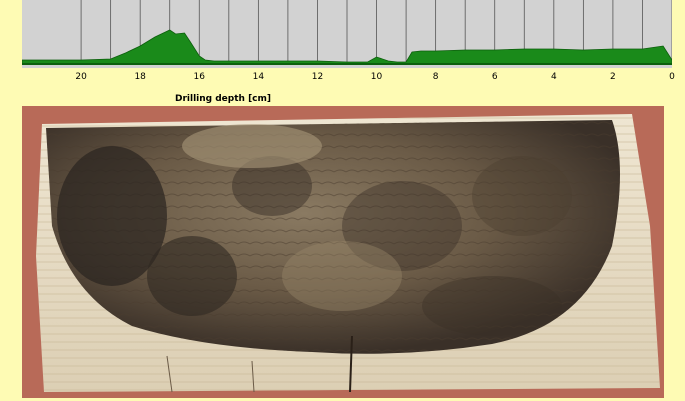 This screenshot has width=685, height=401. What do you see at coordinates (613, 77) in the screenshot?
I see `x-tick-label: 2` at bounding box center [613, 77].